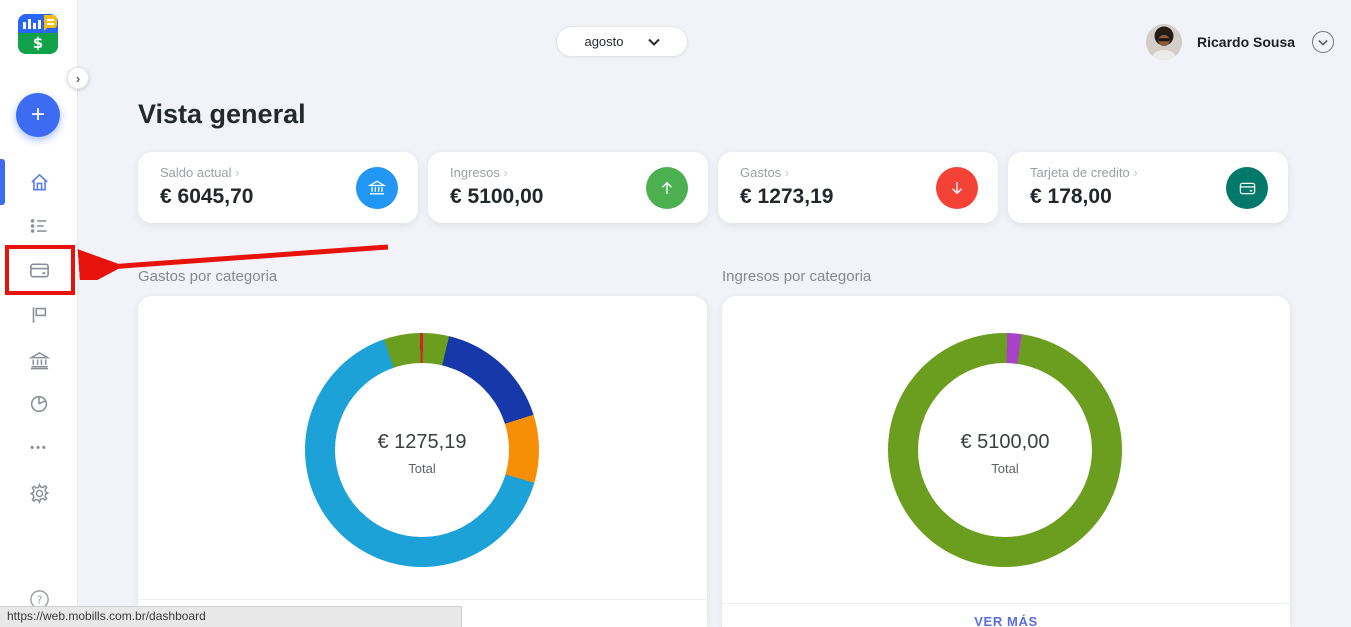  Describe the element at coordinates (568, 187) in the screenshot. I see `card-ingresos: Ingresos € 5100,00` at that location.